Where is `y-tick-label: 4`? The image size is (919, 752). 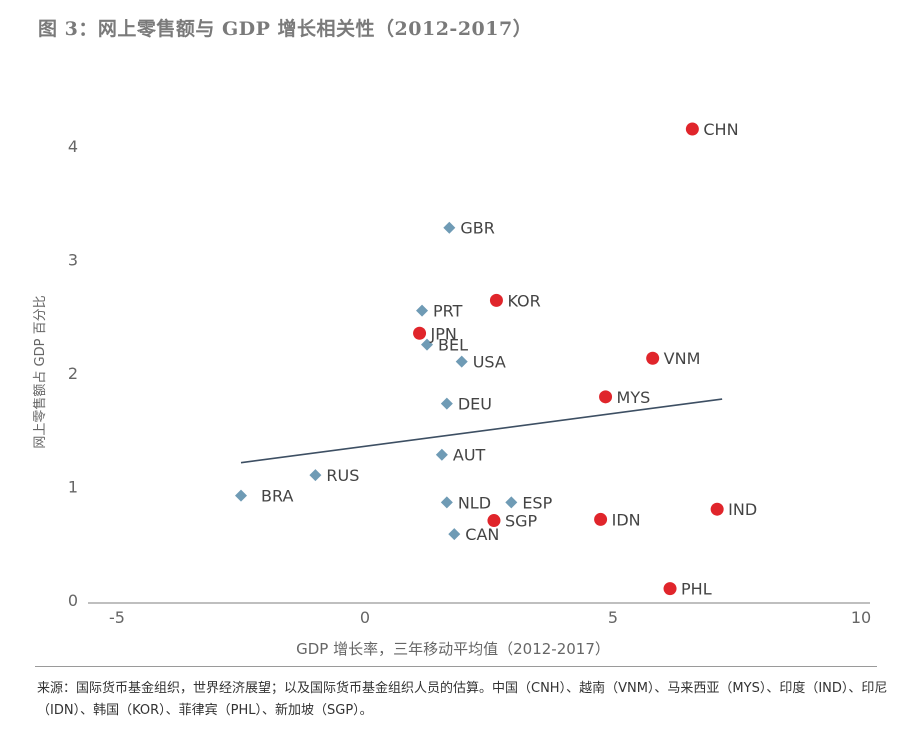
y-tick-label: 4 is located at coordinates (73, 146).